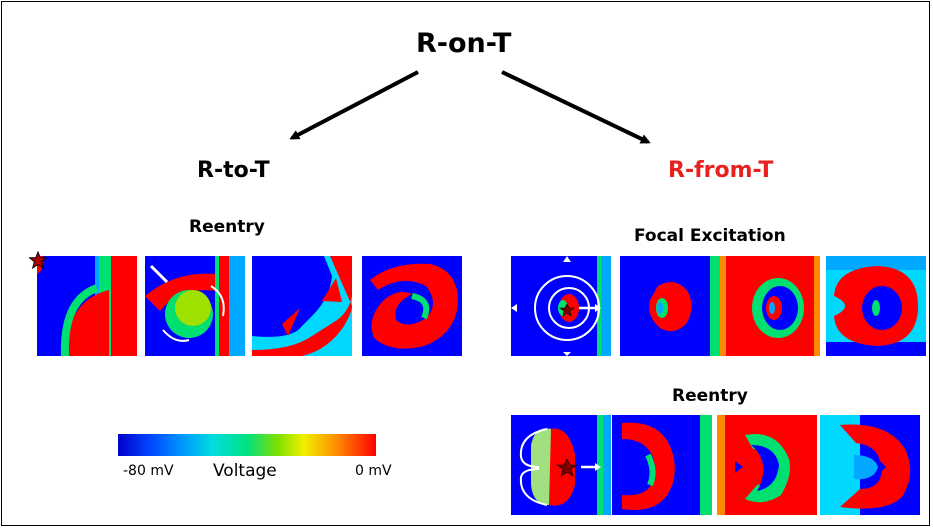 This screenshot has width=933, height=529. What do you see at coordinates (373, 471) in the screenshot?
I see `colorbar-max-label: 0 mV` at bounding box center [373, 471].